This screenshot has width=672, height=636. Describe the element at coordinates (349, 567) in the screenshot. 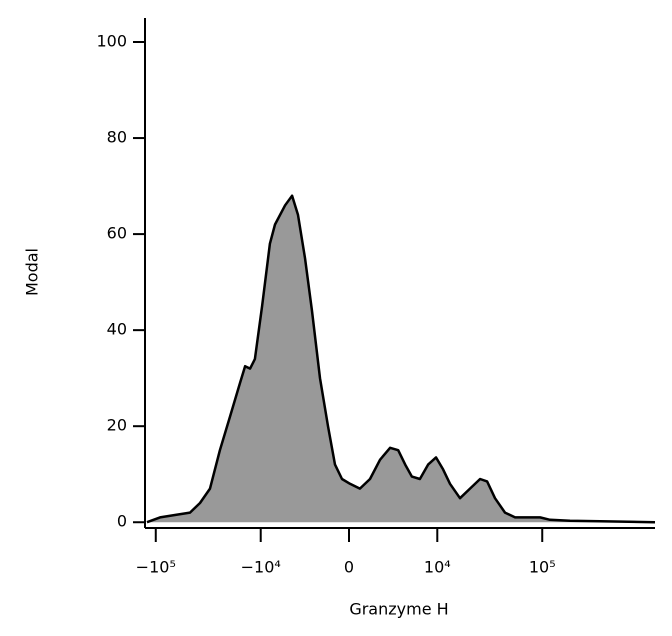

I see `x-tick-label: 0` at that location.